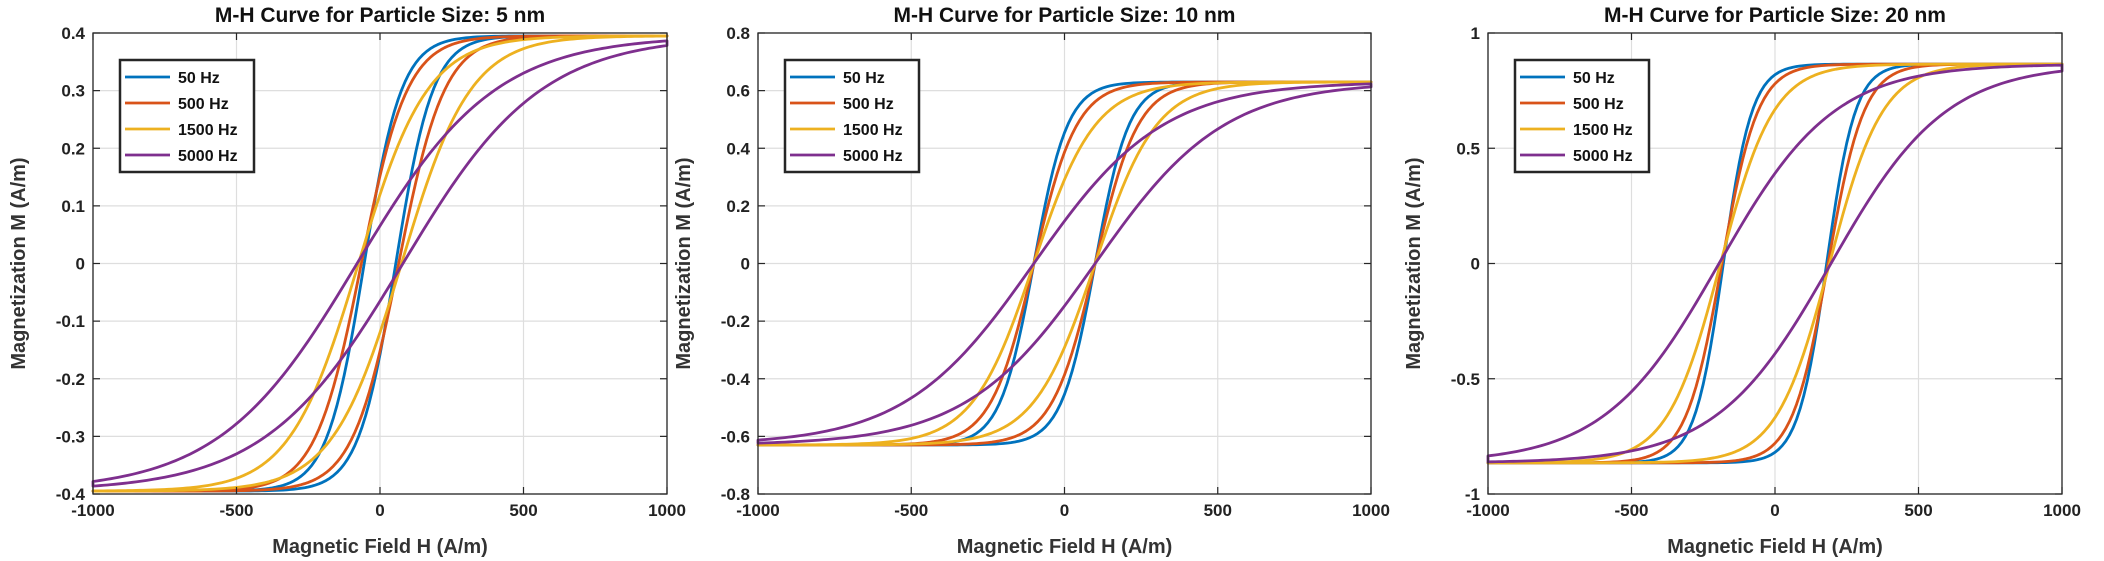 The height and width of the screenshot is (561, 2104). I want to click on y-tick-label: 0.1, so click(73, 206).